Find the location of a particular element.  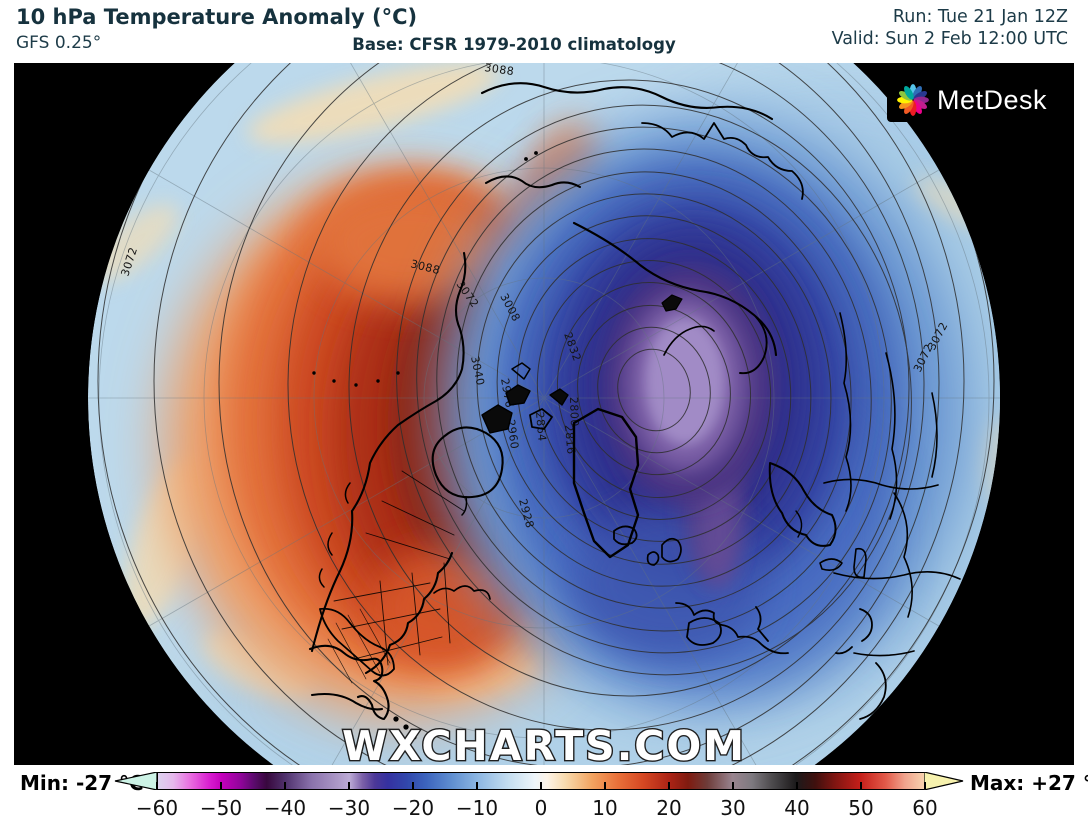

colorbar-right-arrow is located at coordinates (944, 781).